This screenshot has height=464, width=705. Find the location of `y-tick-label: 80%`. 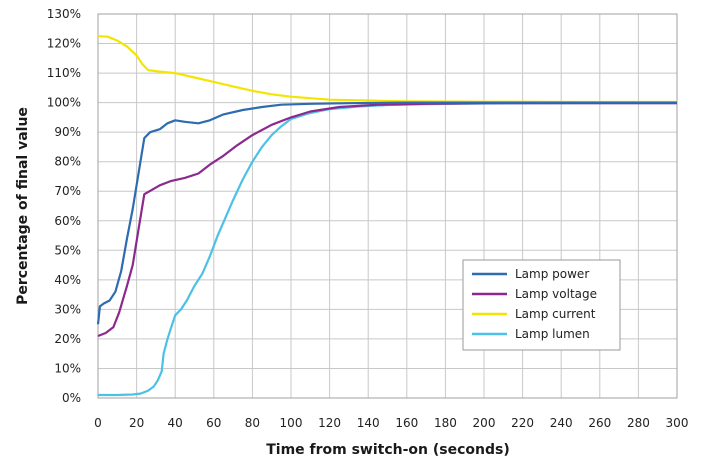

y-tick-label: 80% is located at coordinates (67, 162).